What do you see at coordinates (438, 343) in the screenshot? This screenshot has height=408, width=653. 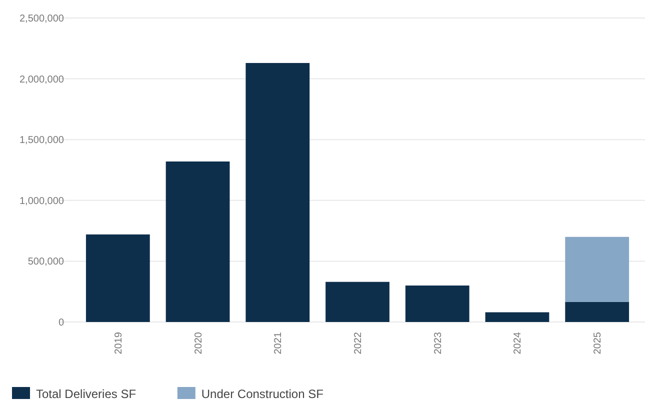 I see `x-tick-label: 2023` at bounding box center [438, 343].